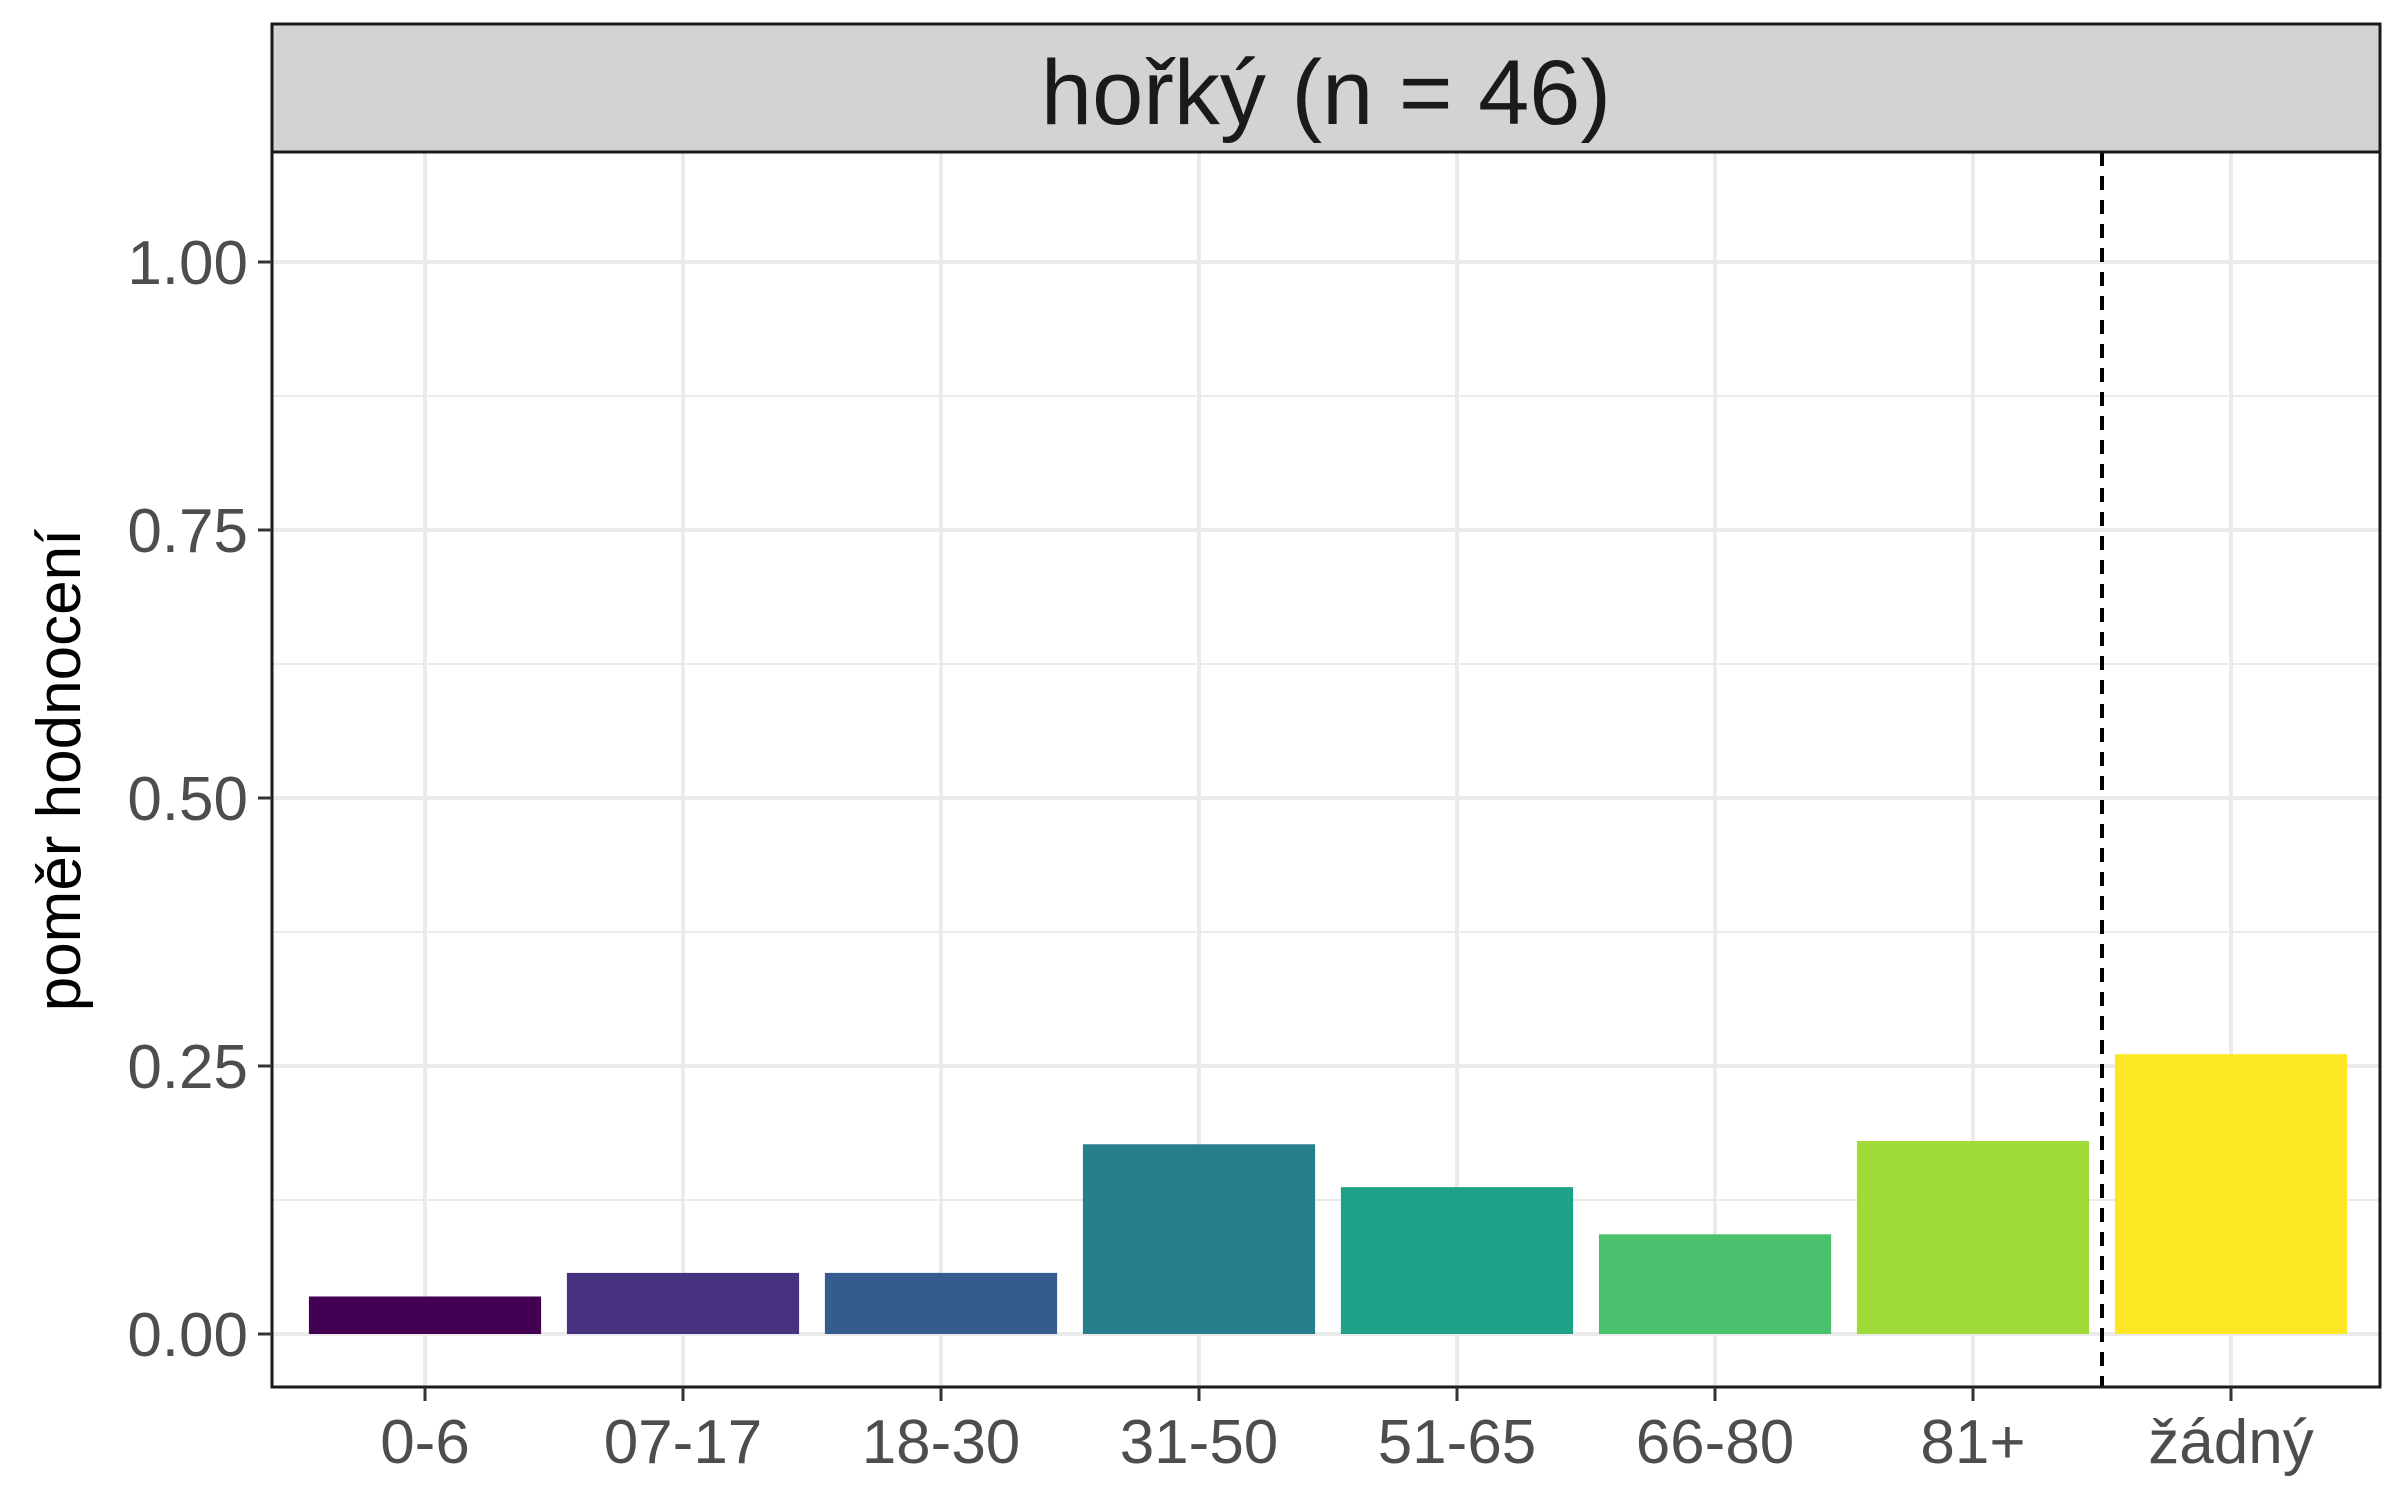  Describe the element at coordinates (1199, 1442) in the screenshot. I see `x-tick-label: 31-50` at that location.